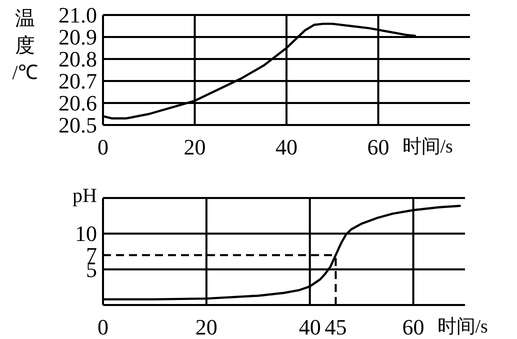  What do you see at coordinates (86, 233) in the screenshot?
I see `y-tick-label: 10` at bounding box center [86, 233].